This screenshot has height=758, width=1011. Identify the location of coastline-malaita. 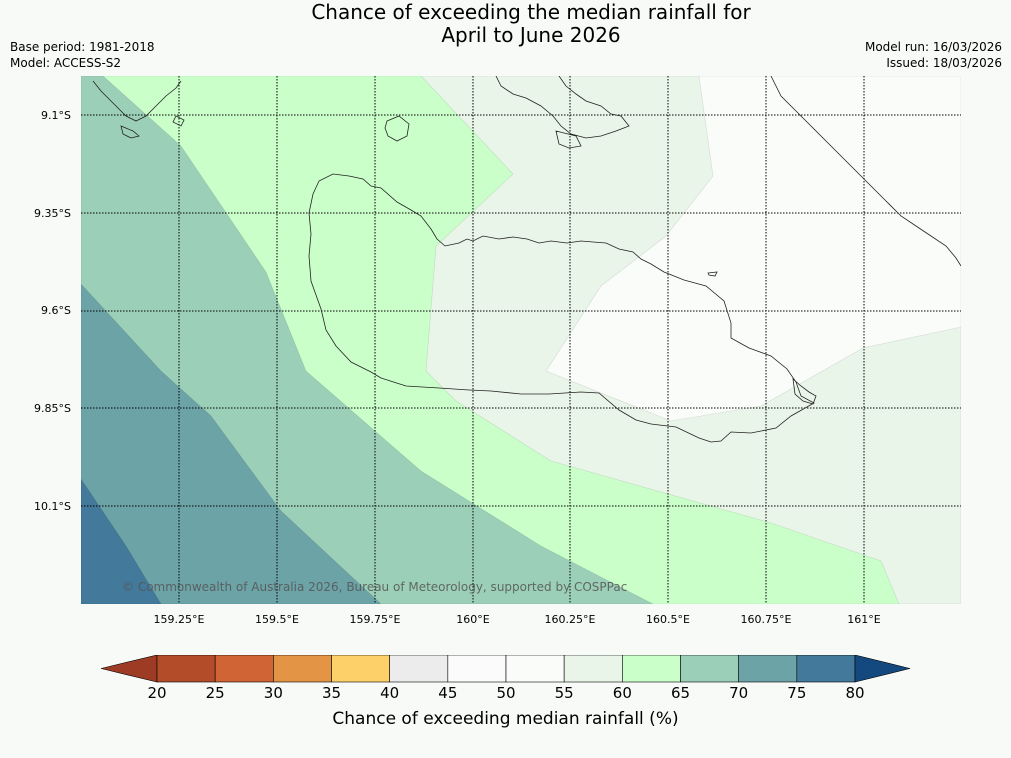
(865, 171).